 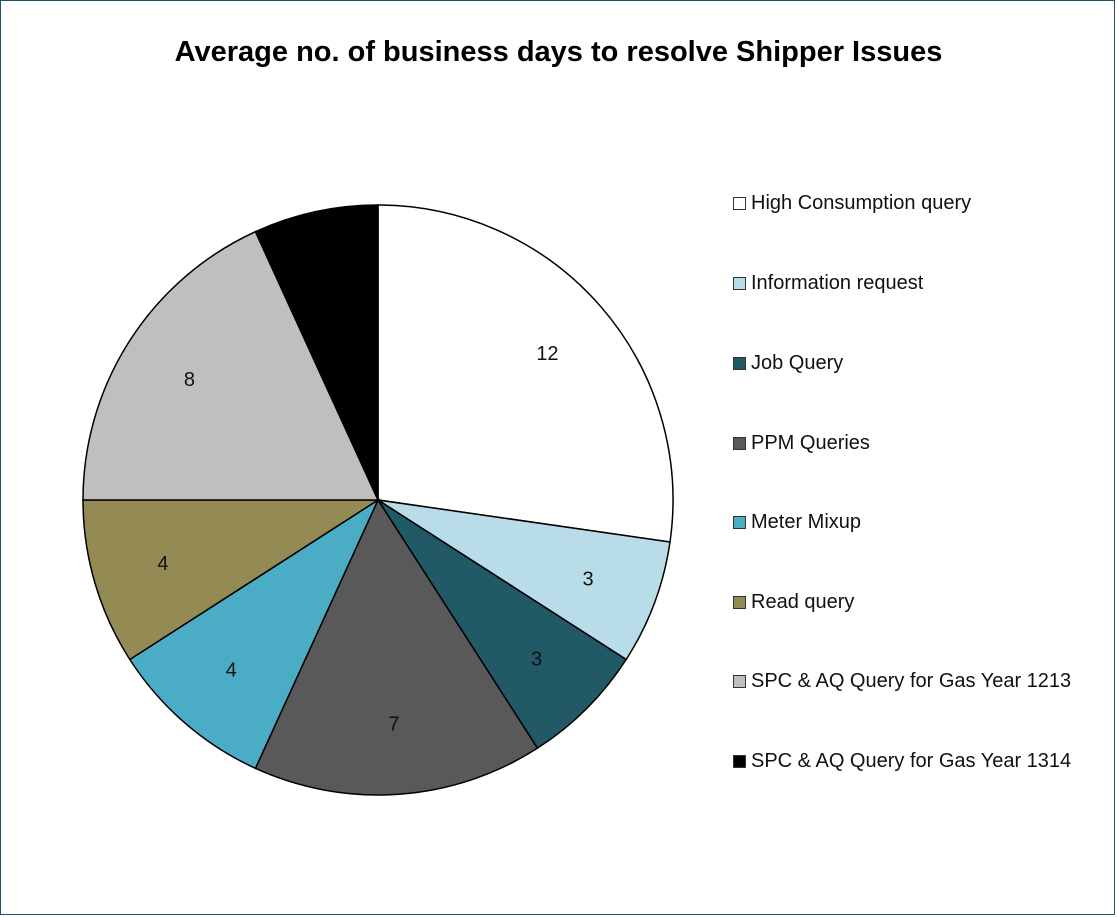 What do you see at coordinates (907, 443) in the screenshot?
I see `legend-item-4: PPM Queries` at bounding box center [907, 443].